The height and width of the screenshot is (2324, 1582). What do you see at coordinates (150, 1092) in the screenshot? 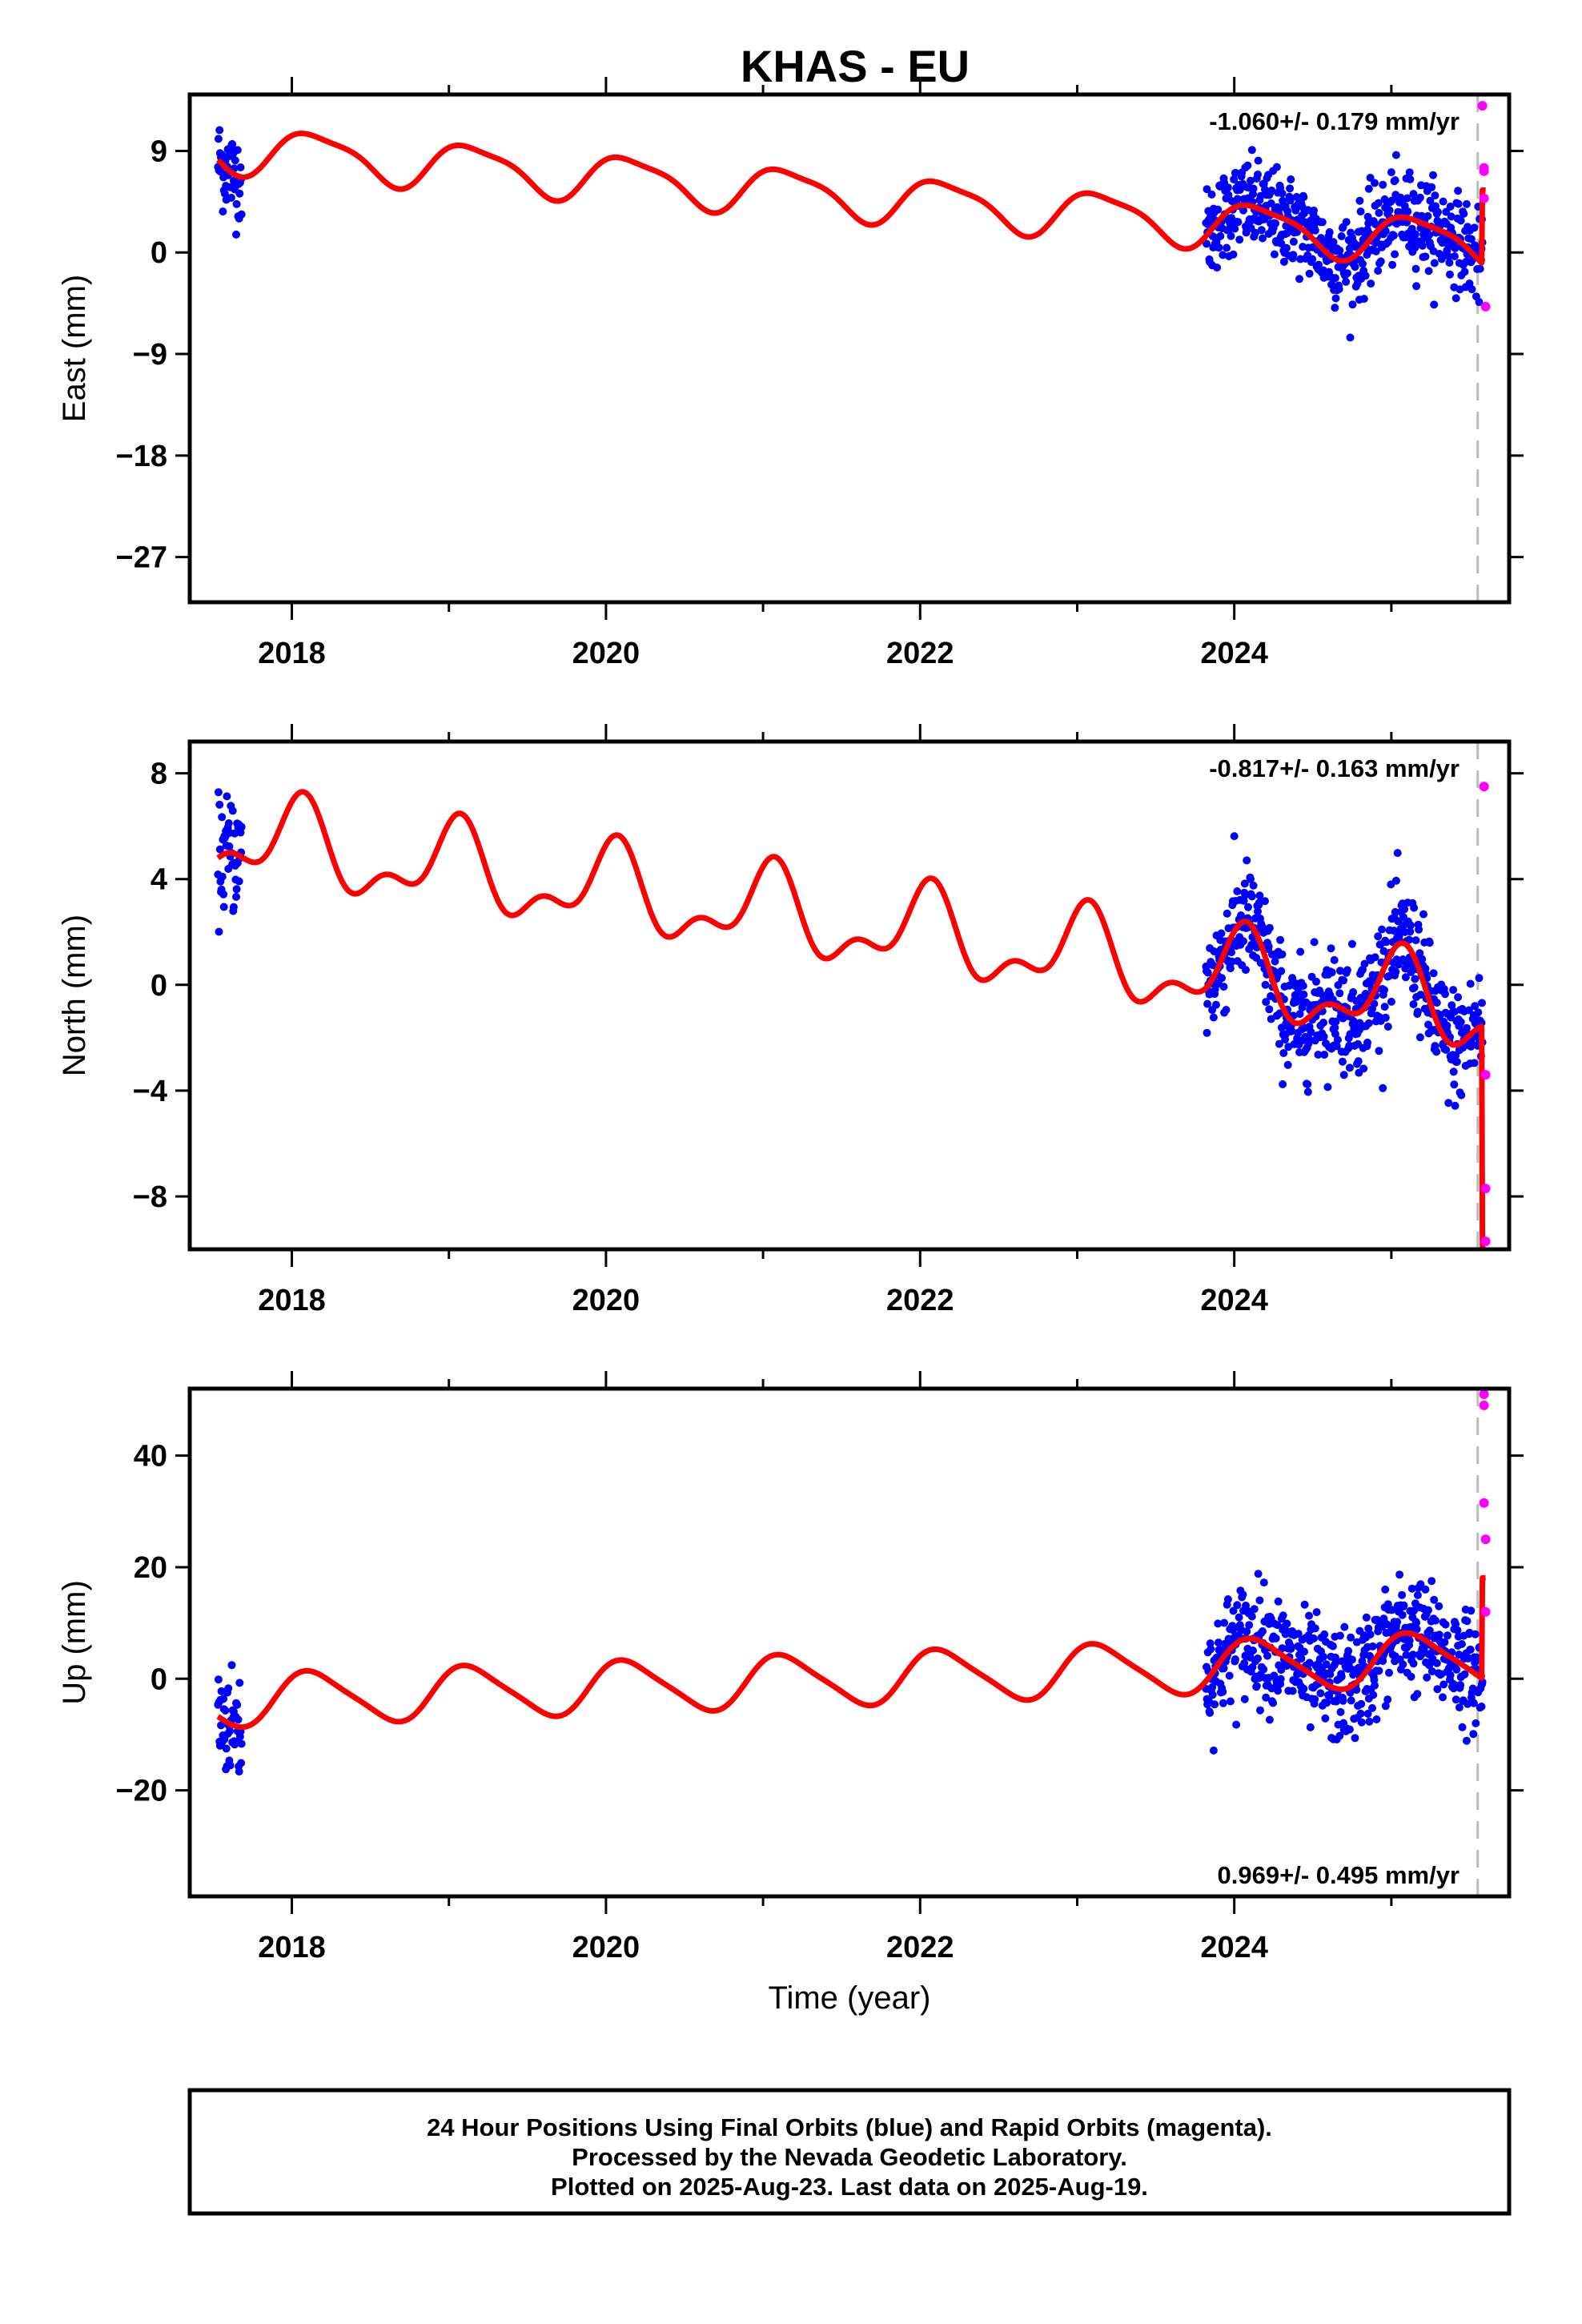
I see `y-tick-label: −4` at bounding box center [150, 1092].